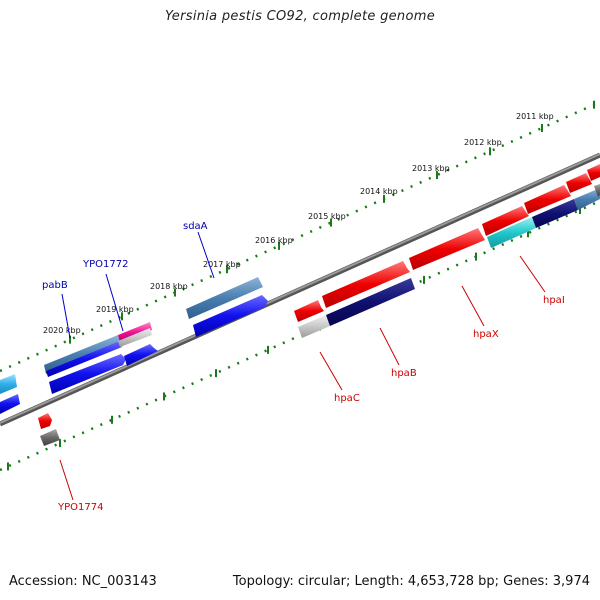 This screenshot has height=600, width=600. I want to click on gene-gray-YPO1774, so click(50, 437).